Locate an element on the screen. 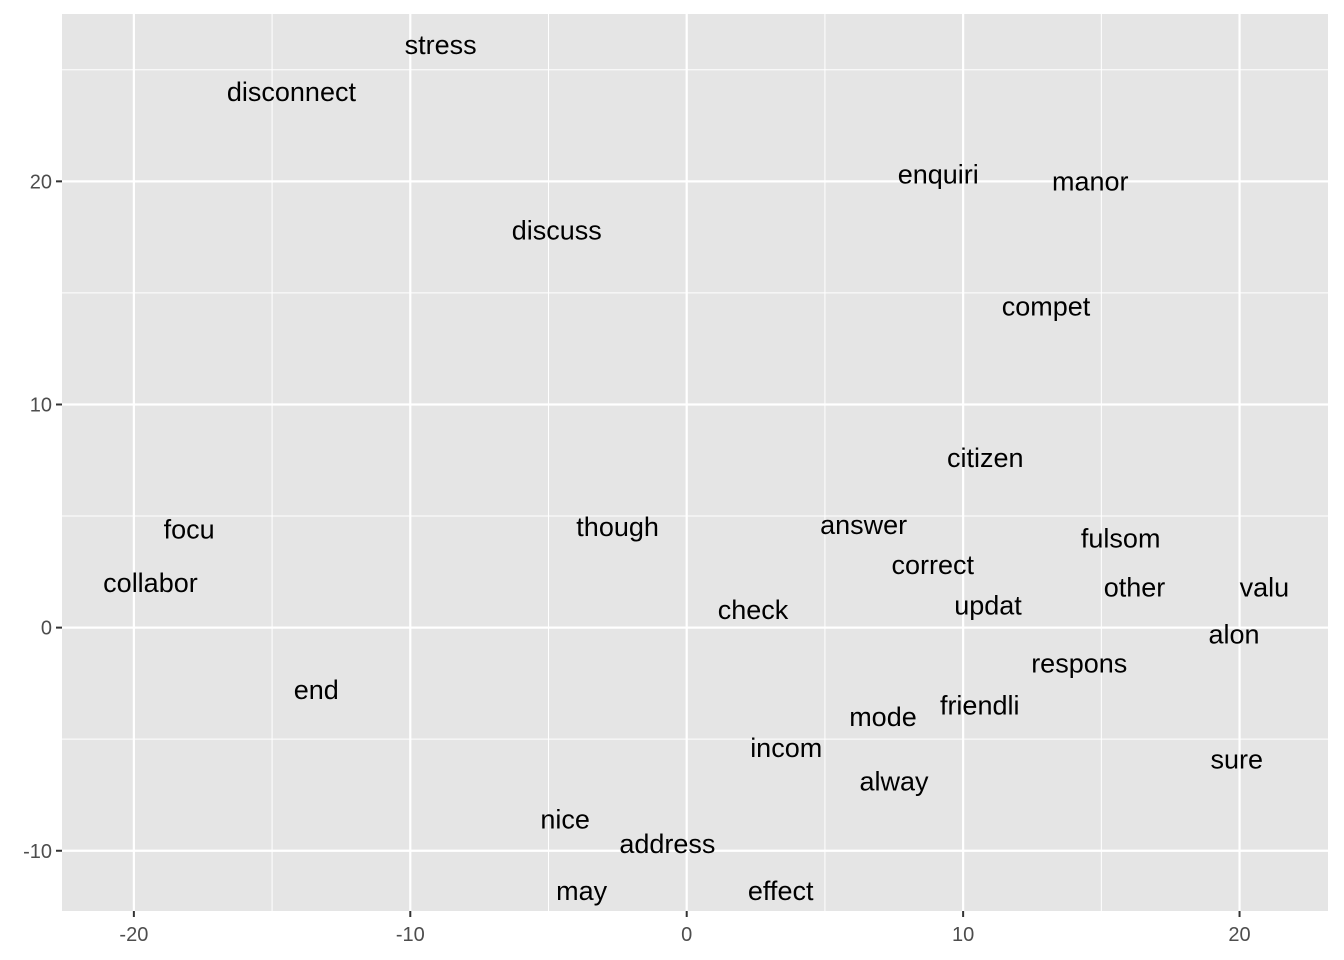  x-tick-label: -20 is located at coordinates (133, 935).